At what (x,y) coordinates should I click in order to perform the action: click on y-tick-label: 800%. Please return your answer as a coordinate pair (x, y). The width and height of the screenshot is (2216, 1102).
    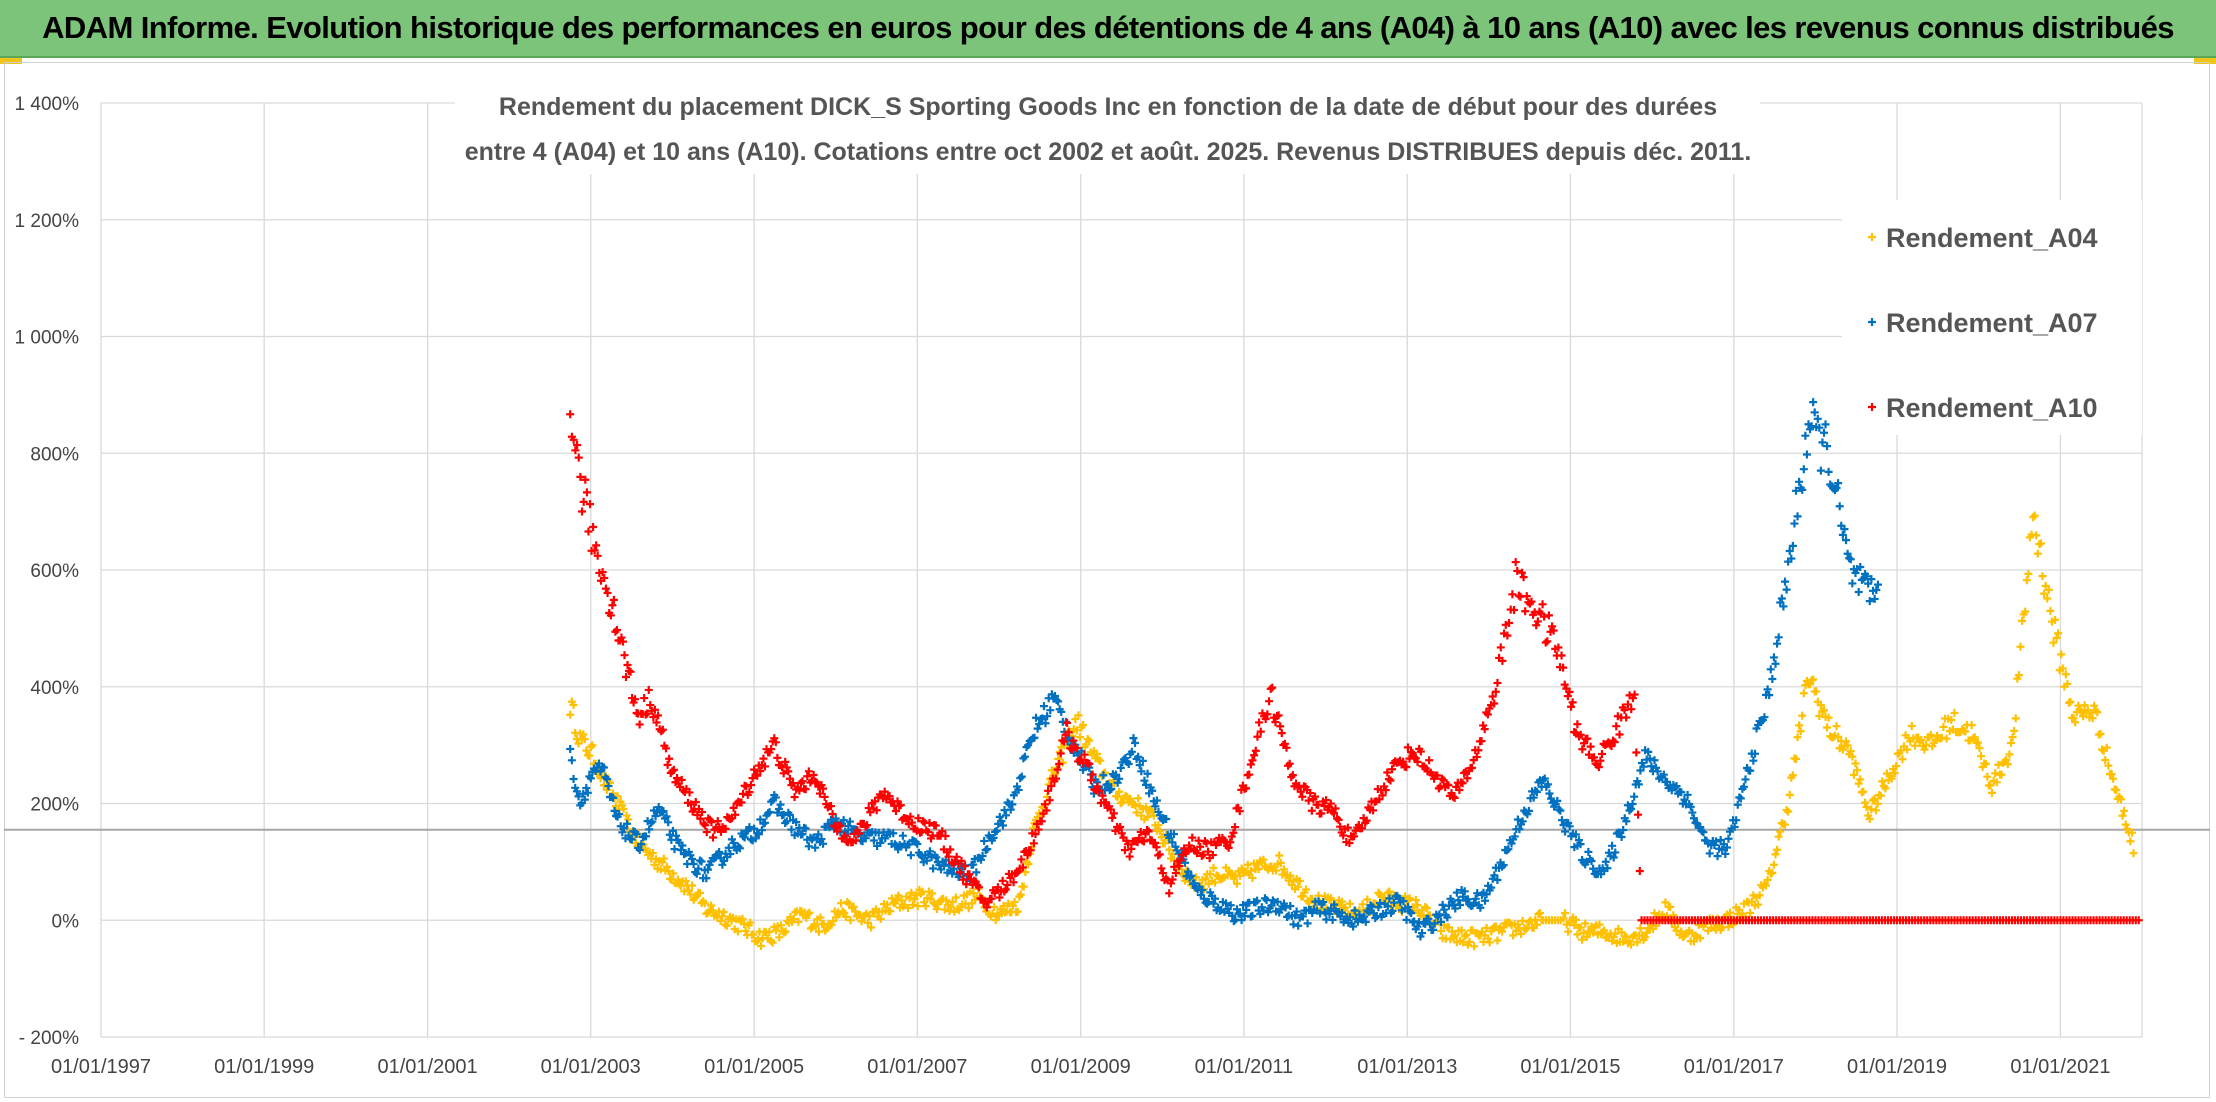
    Looking at the image, I should click on (54, 454).